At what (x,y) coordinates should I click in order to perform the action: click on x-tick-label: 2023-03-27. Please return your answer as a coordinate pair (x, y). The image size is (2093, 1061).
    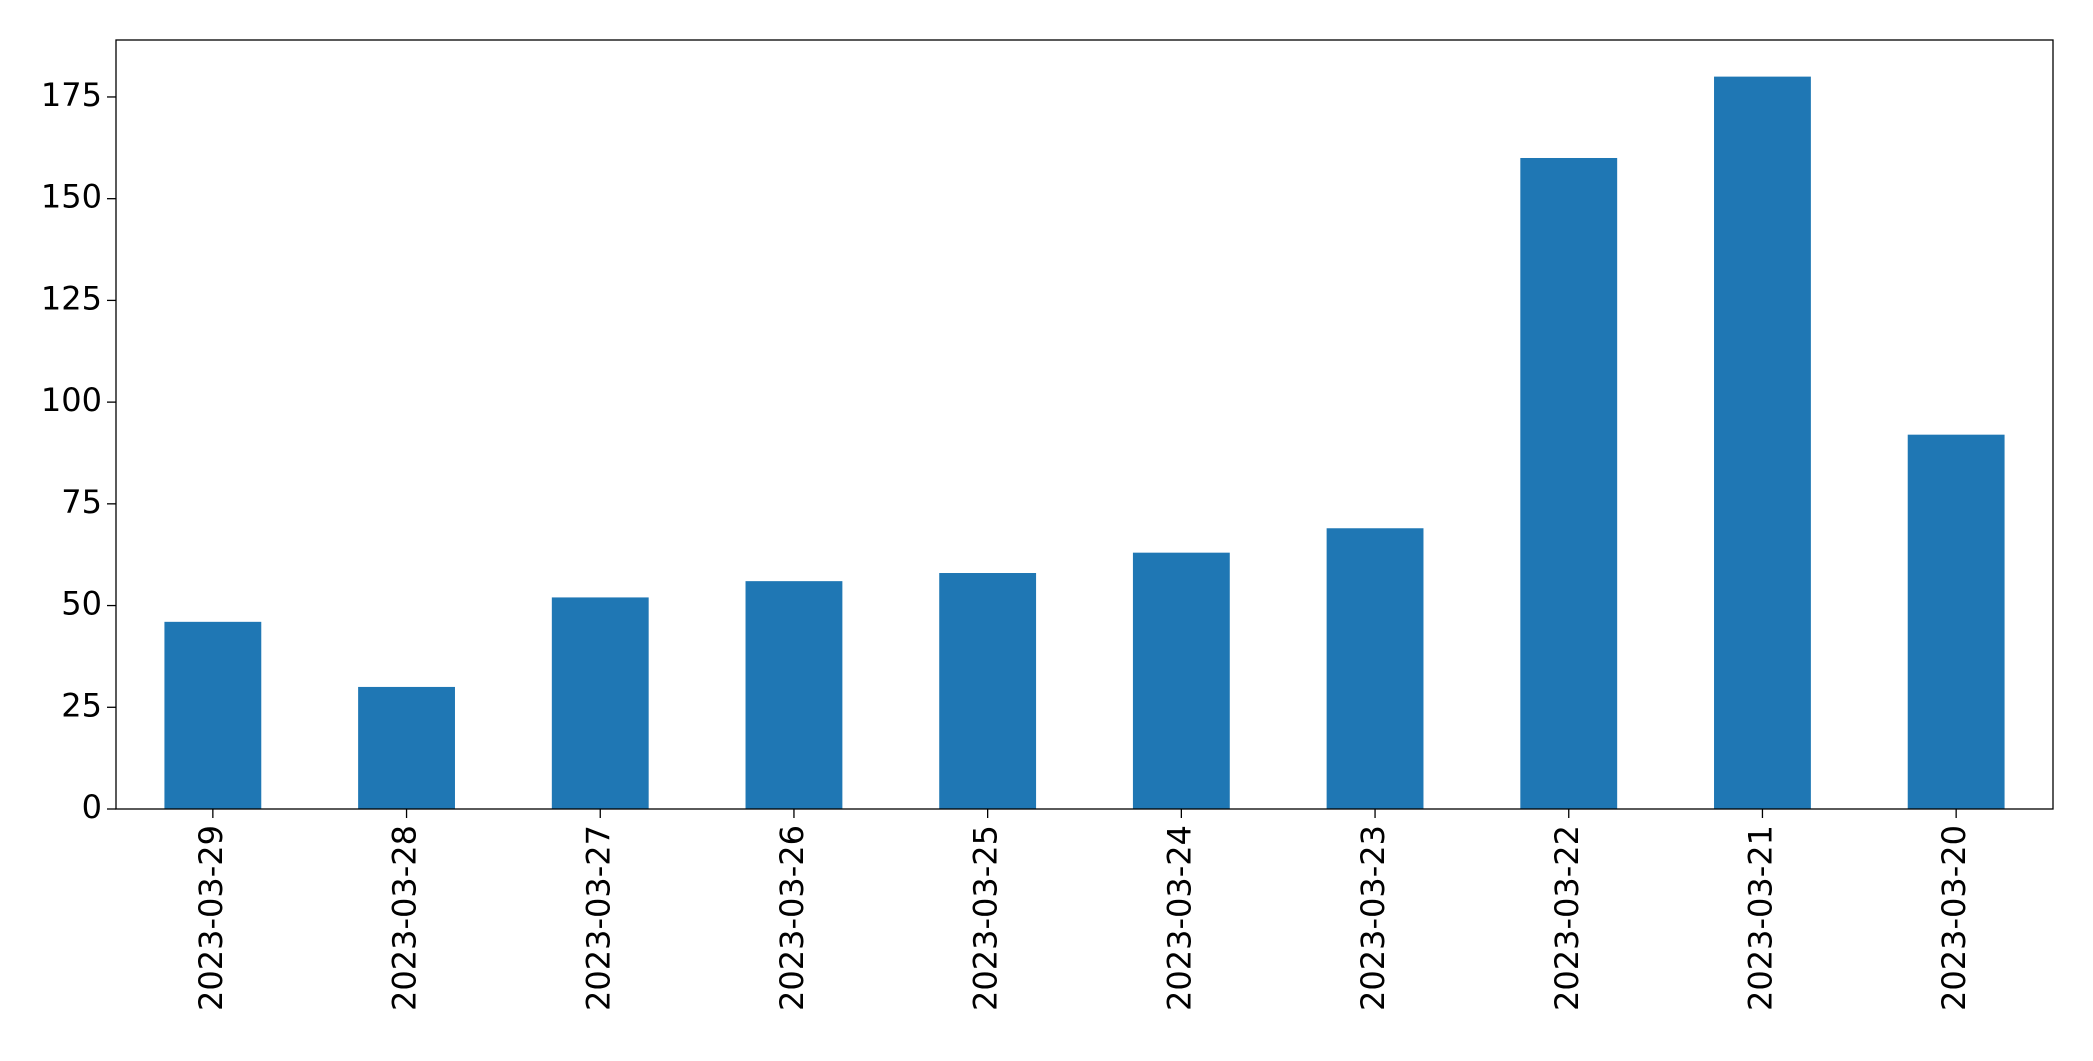
    Looking at the image, I should click on (598, 918).